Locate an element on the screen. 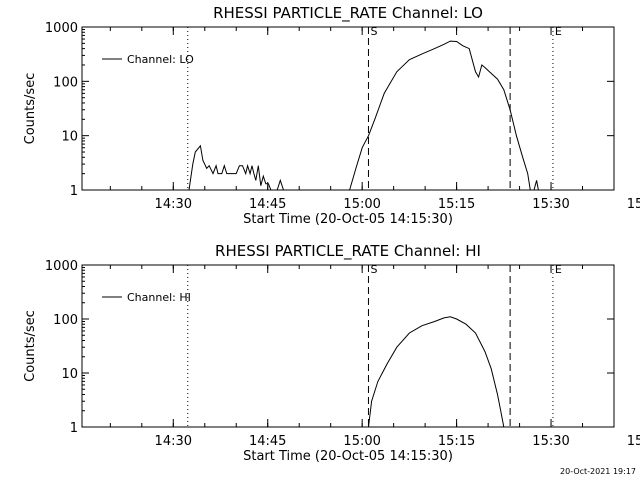 This screenshot has width=640, height=480. chart-title: RHESSI PARTICLE_RATE Channel: LO is located at coordinates (348, 13).